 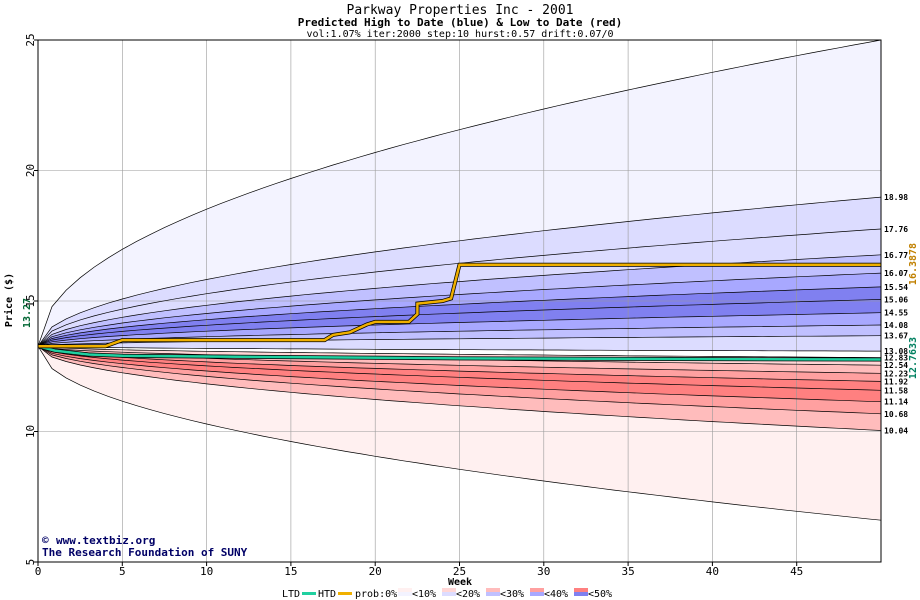 I want to click on legend-item-label: <50%, so click(x=600, y=594).